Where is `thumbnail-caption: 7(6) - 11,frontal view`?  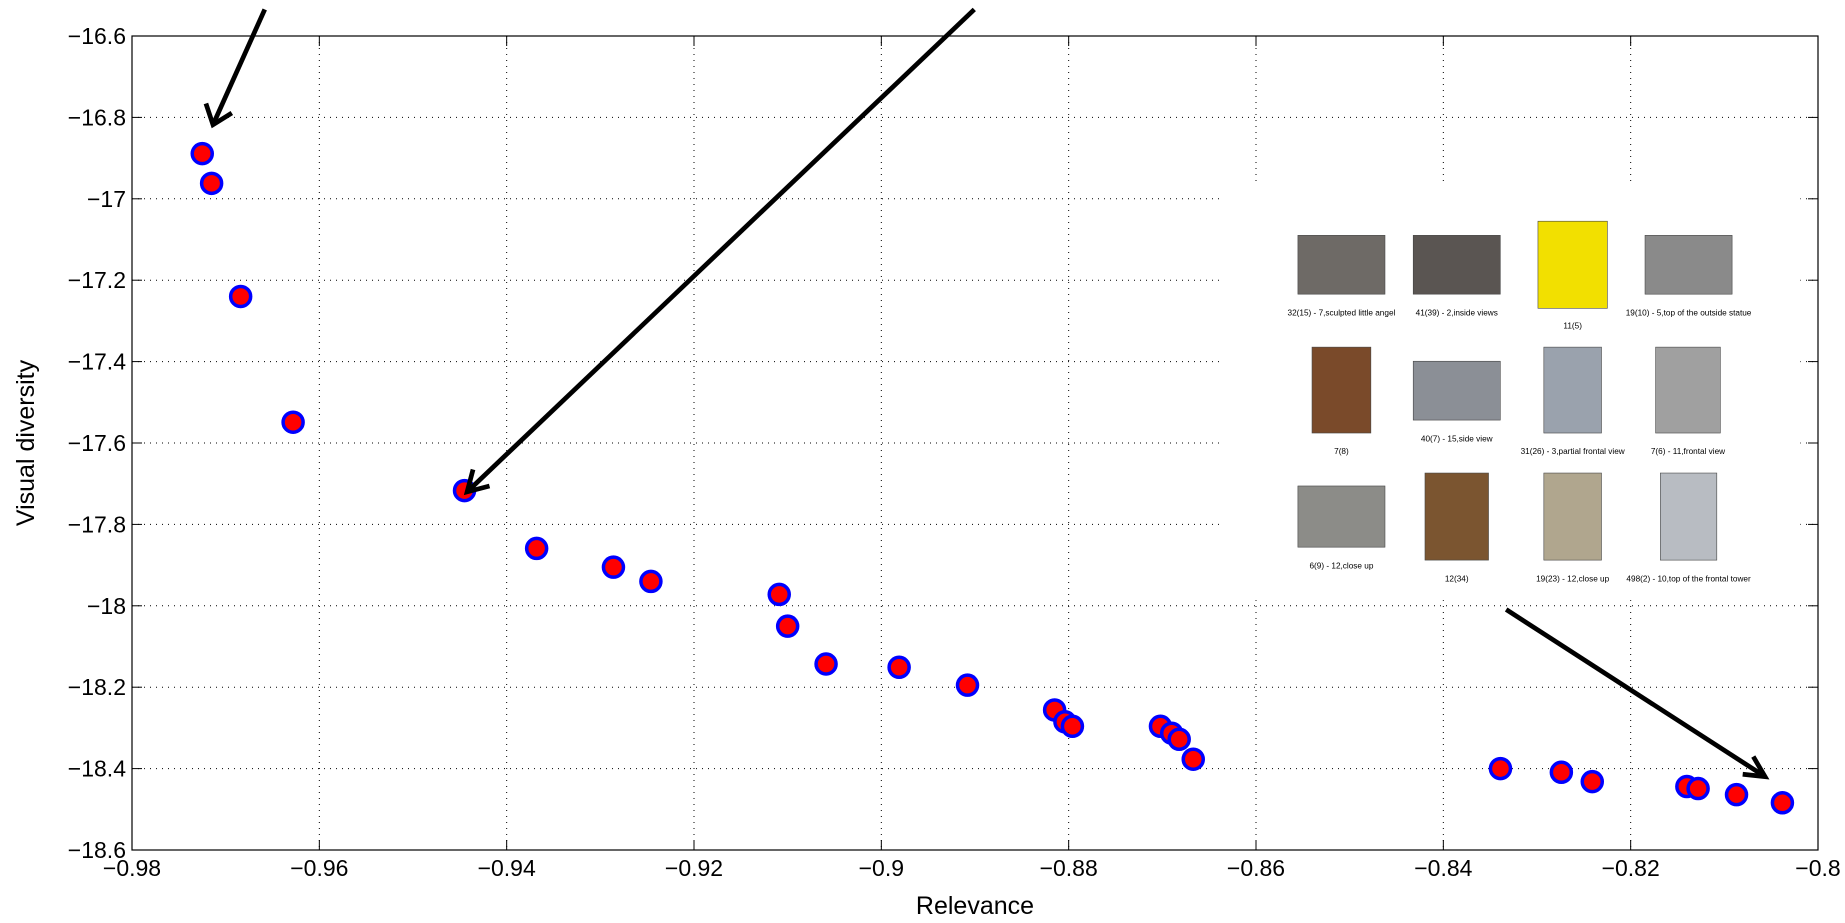
thumbnail-caption: 7(6) - 11,frontal view is located at coordinates (1688, 451).